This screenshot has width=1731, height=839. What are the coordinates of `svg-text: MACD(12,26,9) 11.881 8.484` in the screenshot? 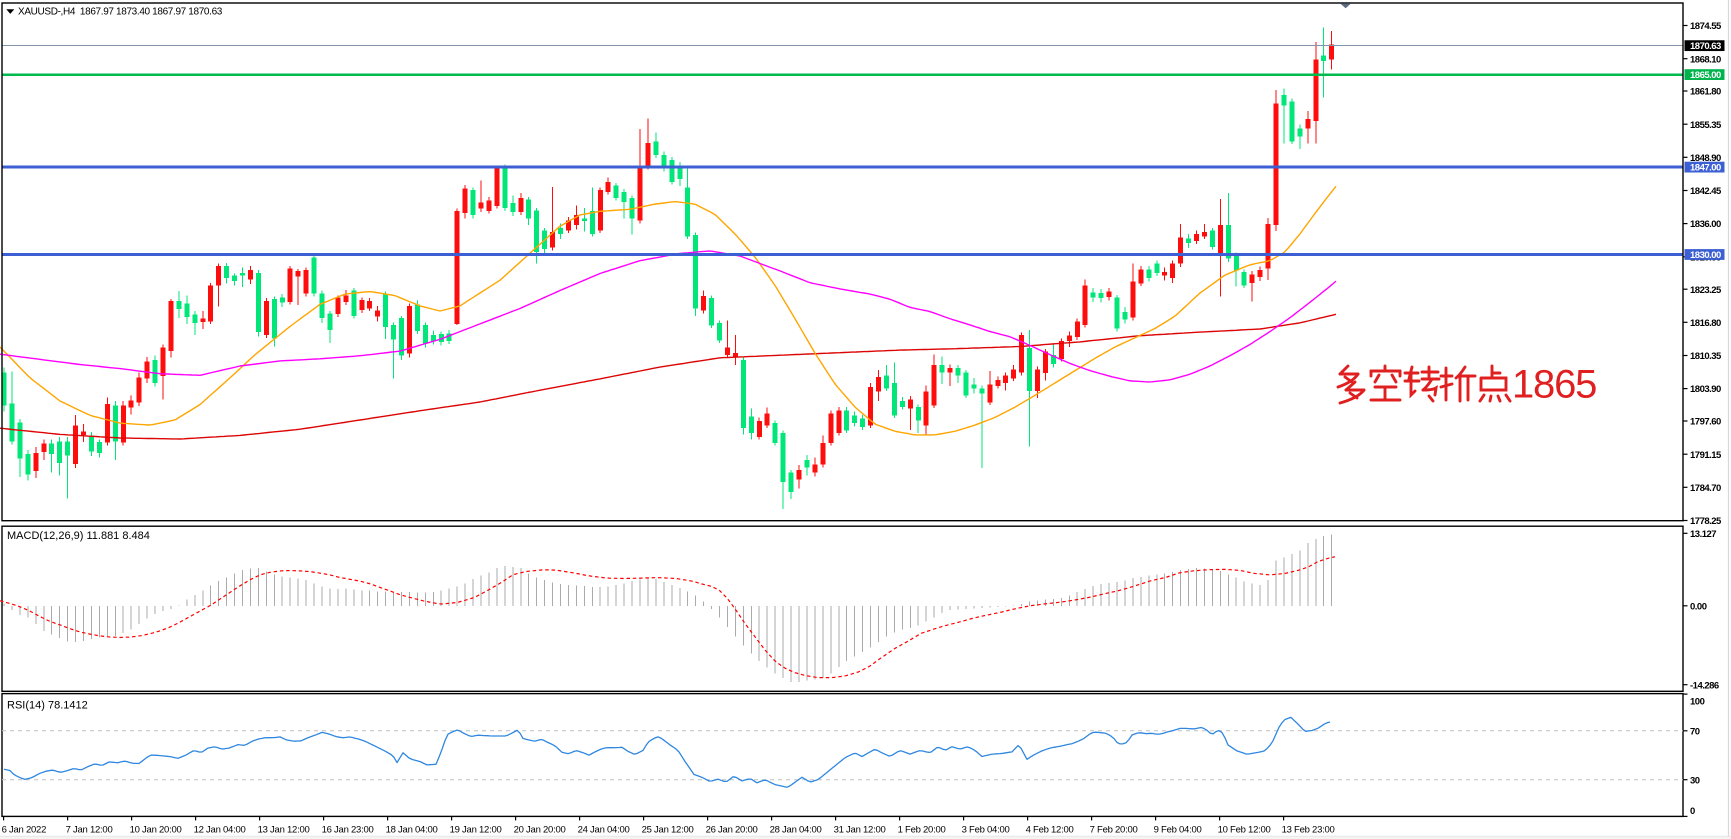 It's located at (78, 536).